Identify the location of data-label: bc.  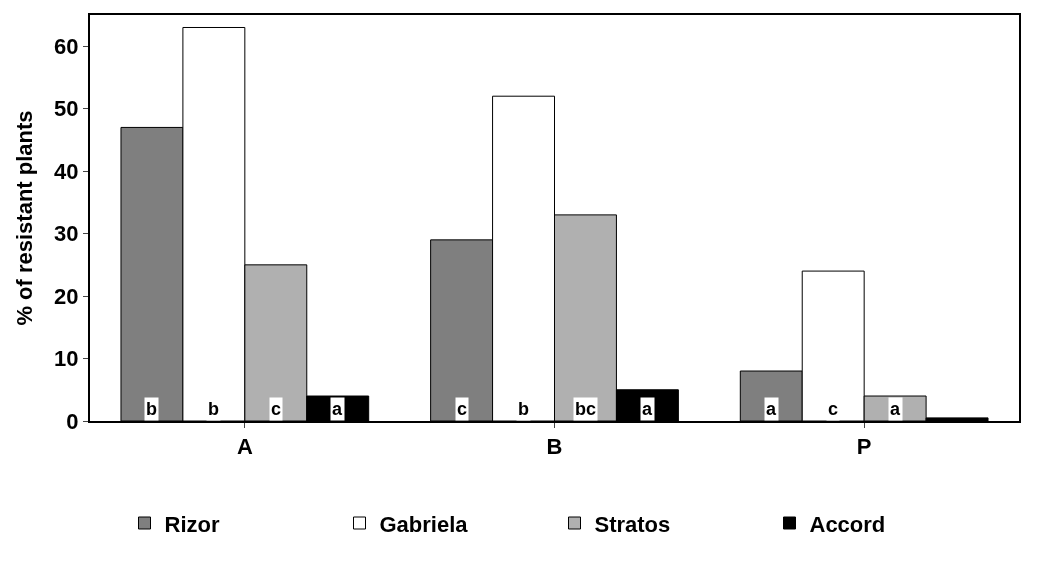
(586, 409).